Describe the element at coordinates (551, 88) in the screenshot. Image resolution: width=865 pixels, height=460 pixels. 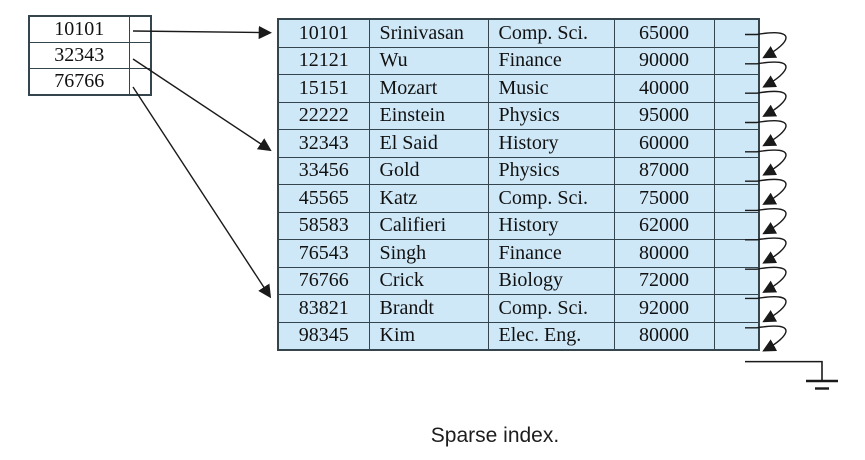
I see `file-dept-cell: Music` at that location.